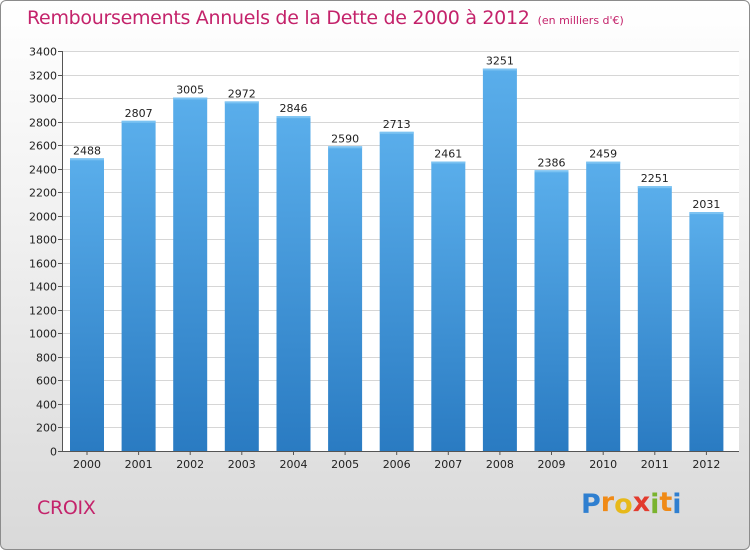 The height and width of the screenshot is (550, 750). I want to click on y-tick-label: 600, so click(46, 381).